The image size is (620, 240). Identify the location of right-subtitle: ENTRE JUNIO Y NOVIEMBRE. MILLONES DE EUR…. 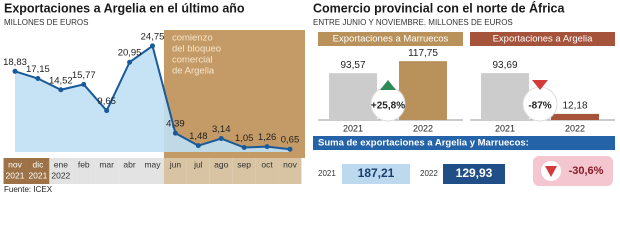
(413, 22).